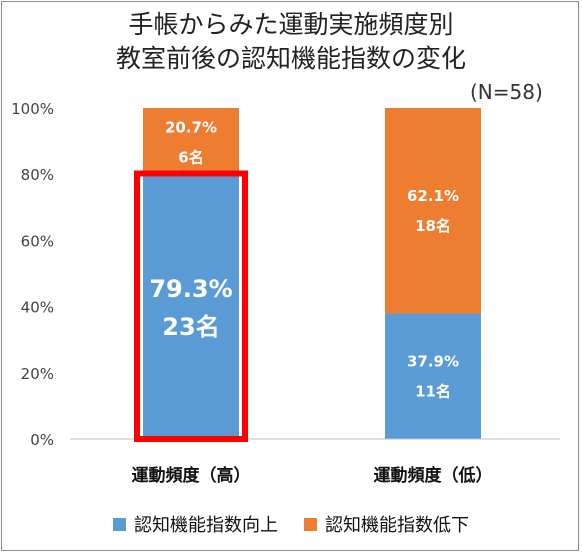 Image resolution: width=582 pixels, height=554 pixels. I want to click on legend-label-declined: 認知機能指数低下, so click(397, 525).